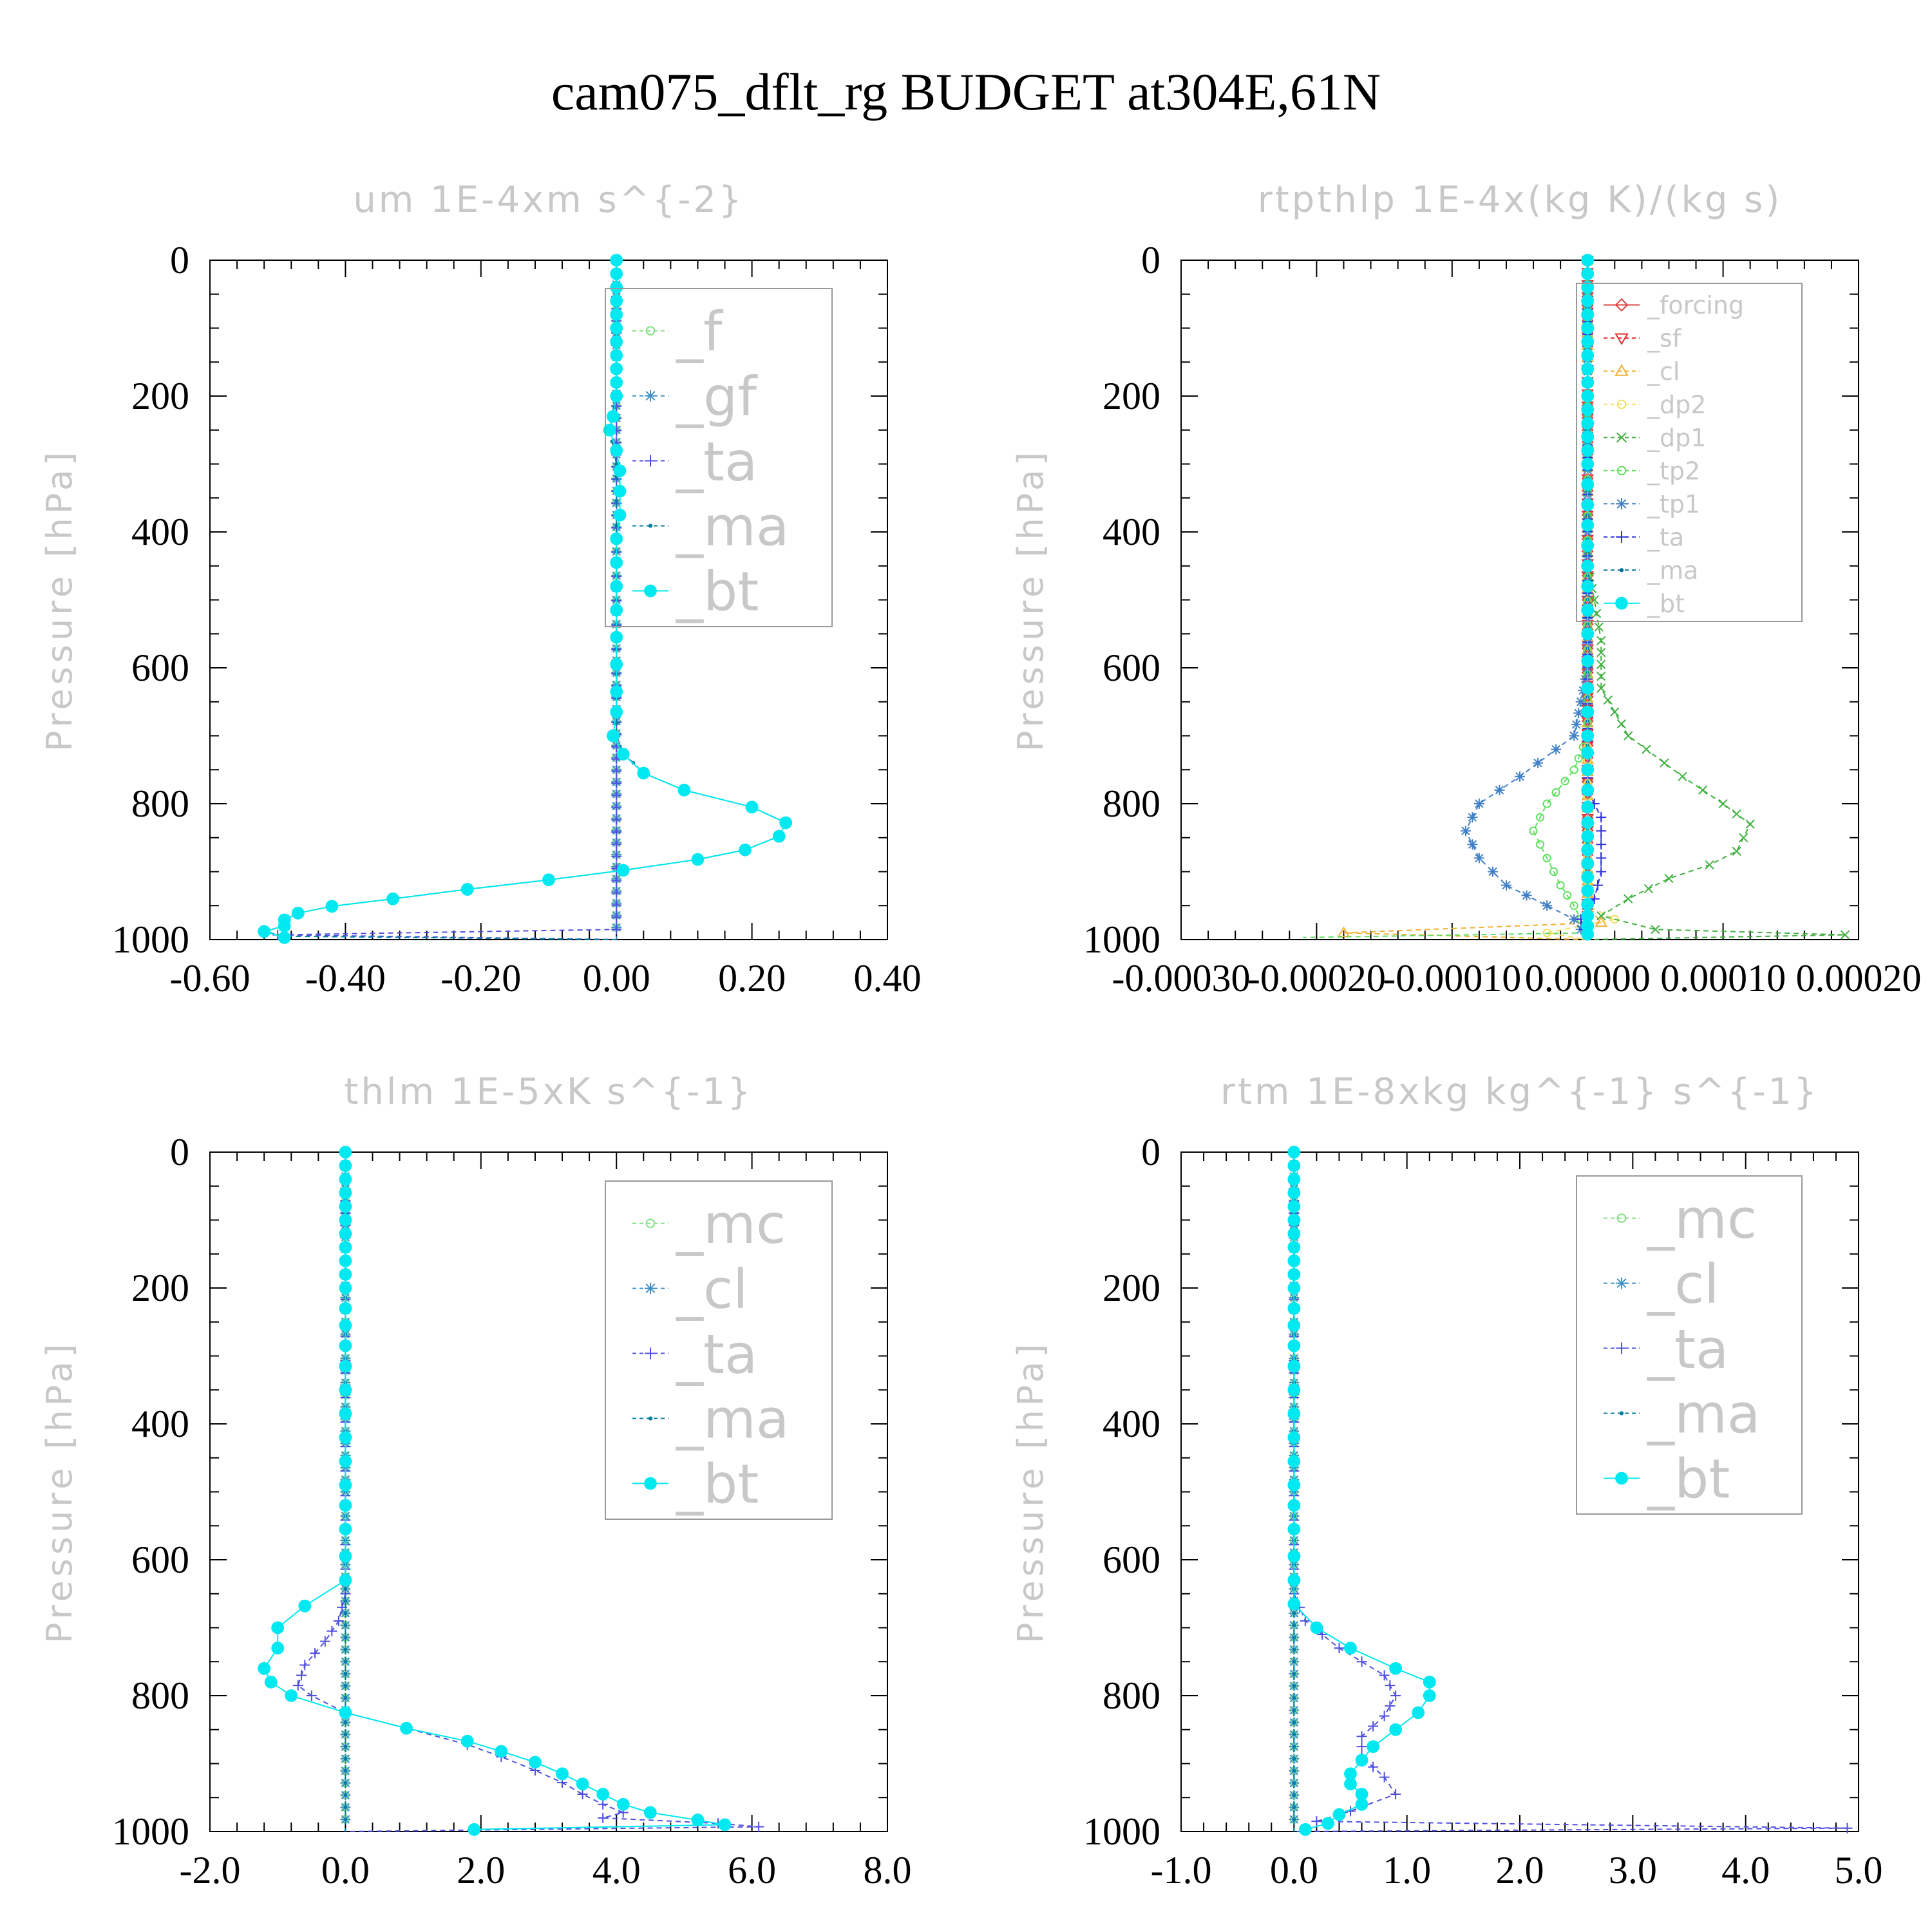  What do you see at coordinates (752, 1870) in the screenshot?
I see `x-tick-label: 6.0` at bounding box center [752, 1870].